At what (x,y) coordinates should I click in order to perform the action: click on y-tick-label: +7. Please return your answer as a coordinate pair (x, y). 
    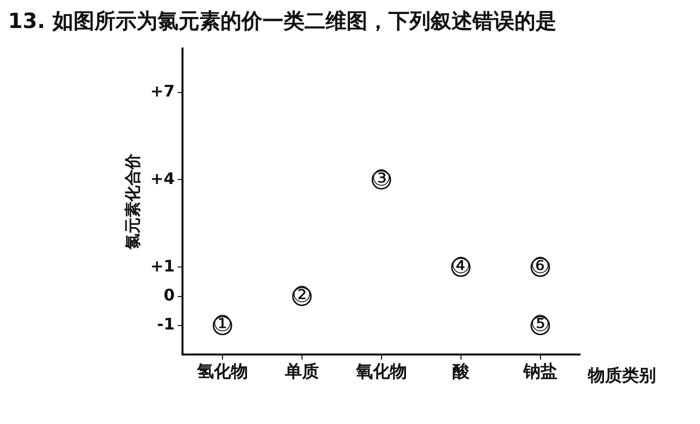
    Looking at the image, I should click on (162, 90).